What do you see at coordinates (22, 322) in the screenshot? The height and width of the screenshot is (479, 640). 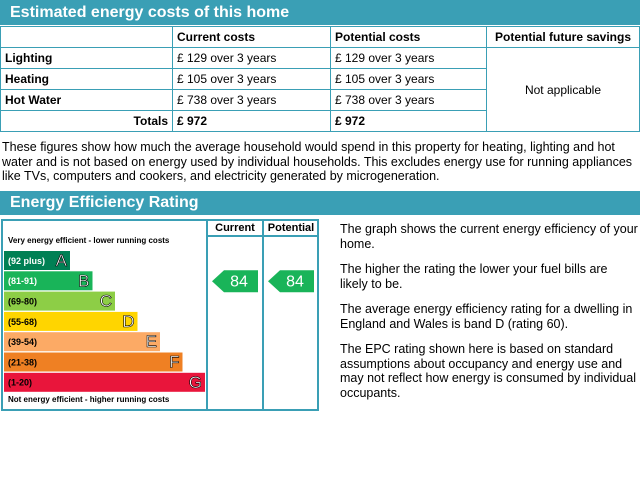 I see `band-range: (55-68)` at bounding box center [22, 322].